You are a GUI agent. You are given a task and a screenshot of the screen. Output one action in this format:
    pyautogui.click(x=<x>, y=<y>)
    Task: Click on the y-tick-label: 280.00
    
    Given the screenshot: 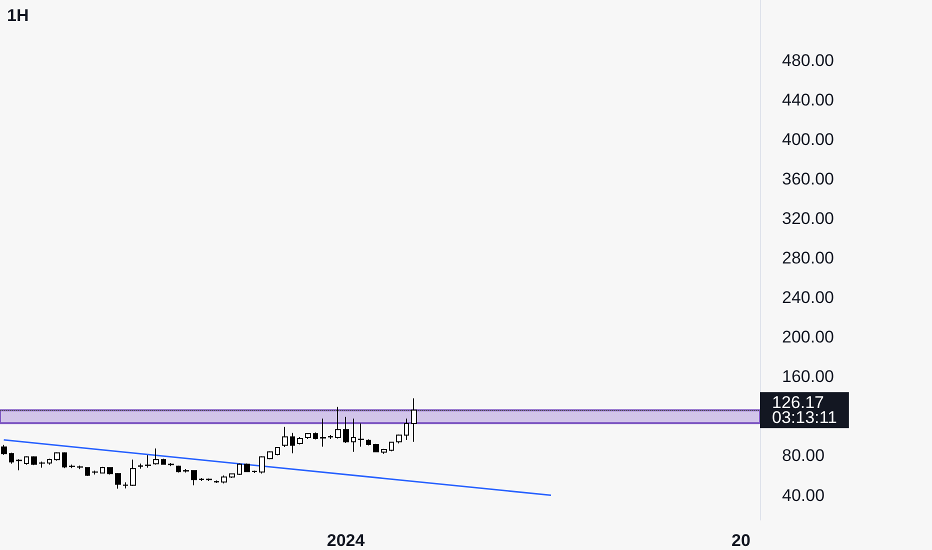 What is the action you would take?
    pyautogui.click(x=808, y=258)
    